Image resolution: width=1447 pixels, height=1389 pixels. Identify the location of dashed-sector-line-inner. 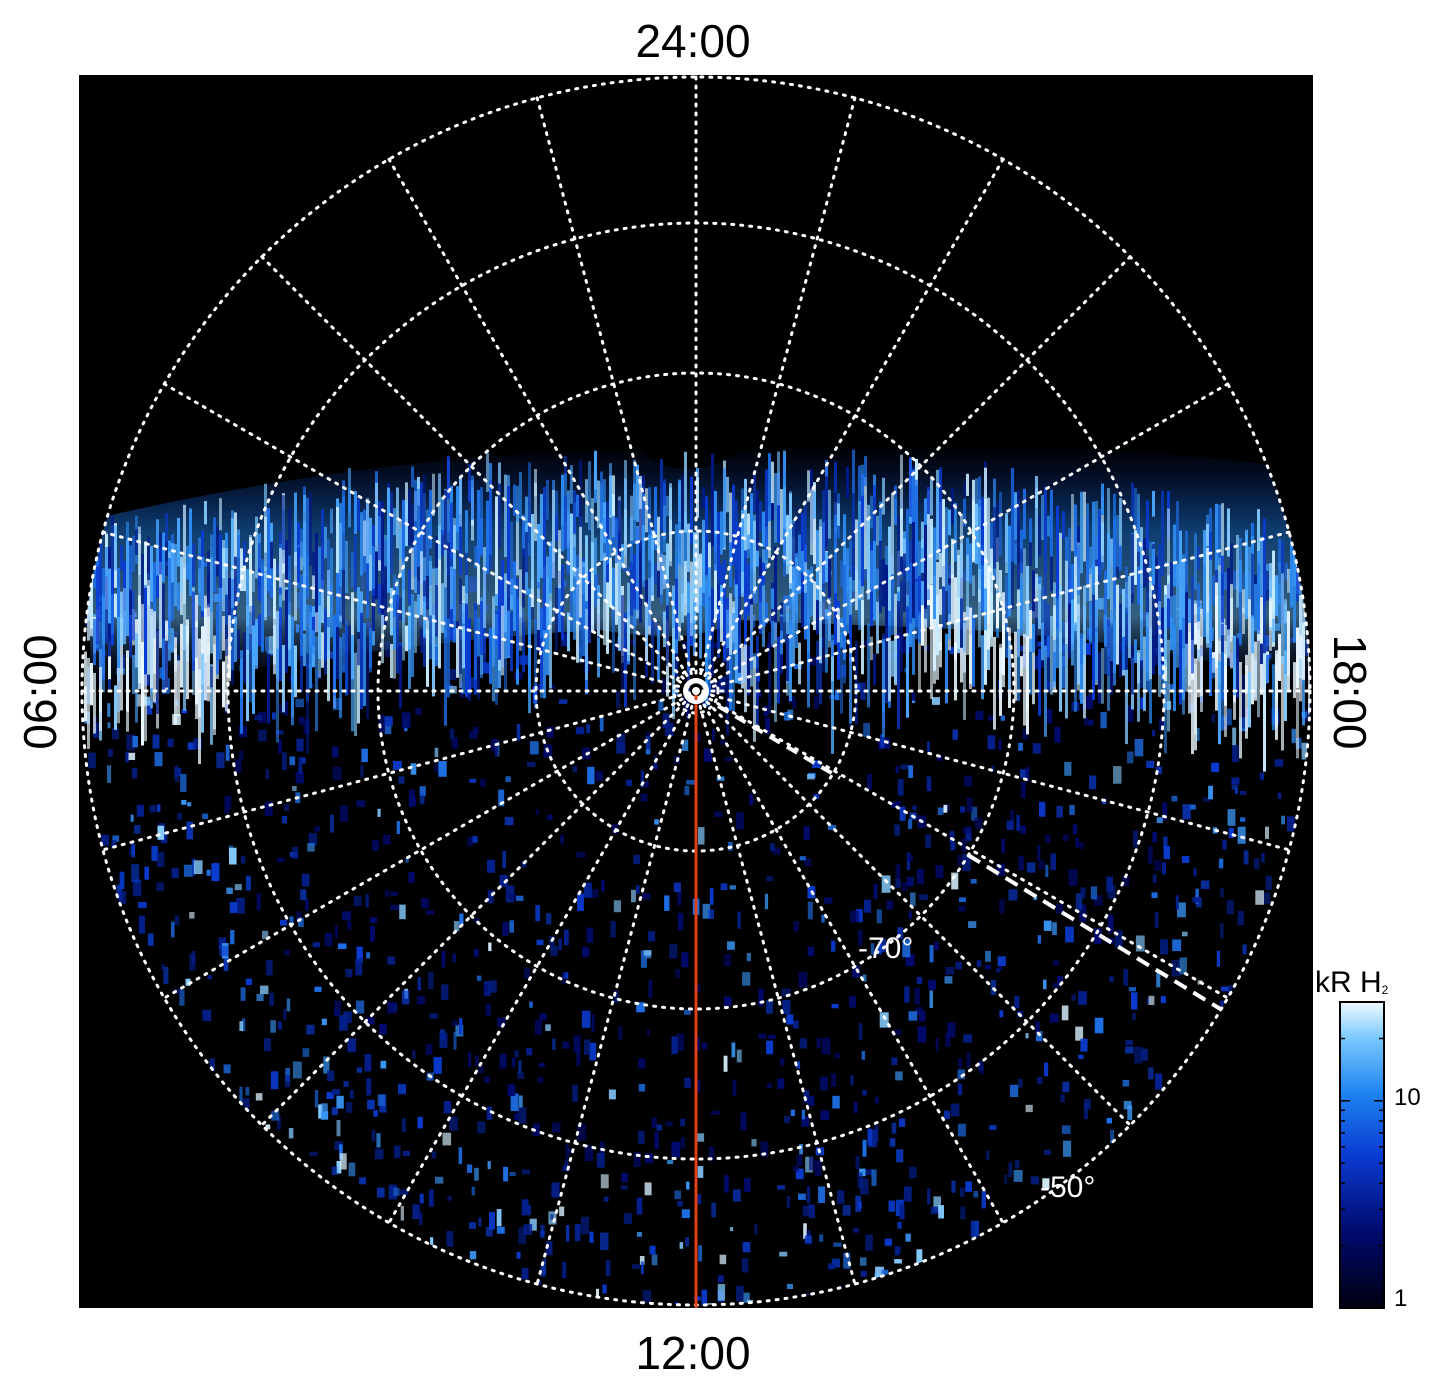
(779, 742).